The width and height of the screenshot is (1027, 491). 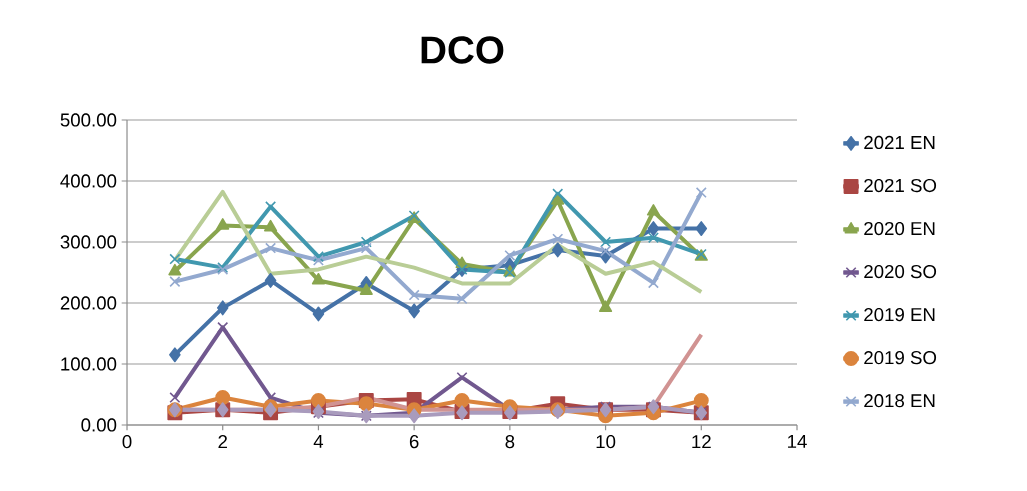 I want to click on legend-label: 2021 EN, so click(x=899, y=142).